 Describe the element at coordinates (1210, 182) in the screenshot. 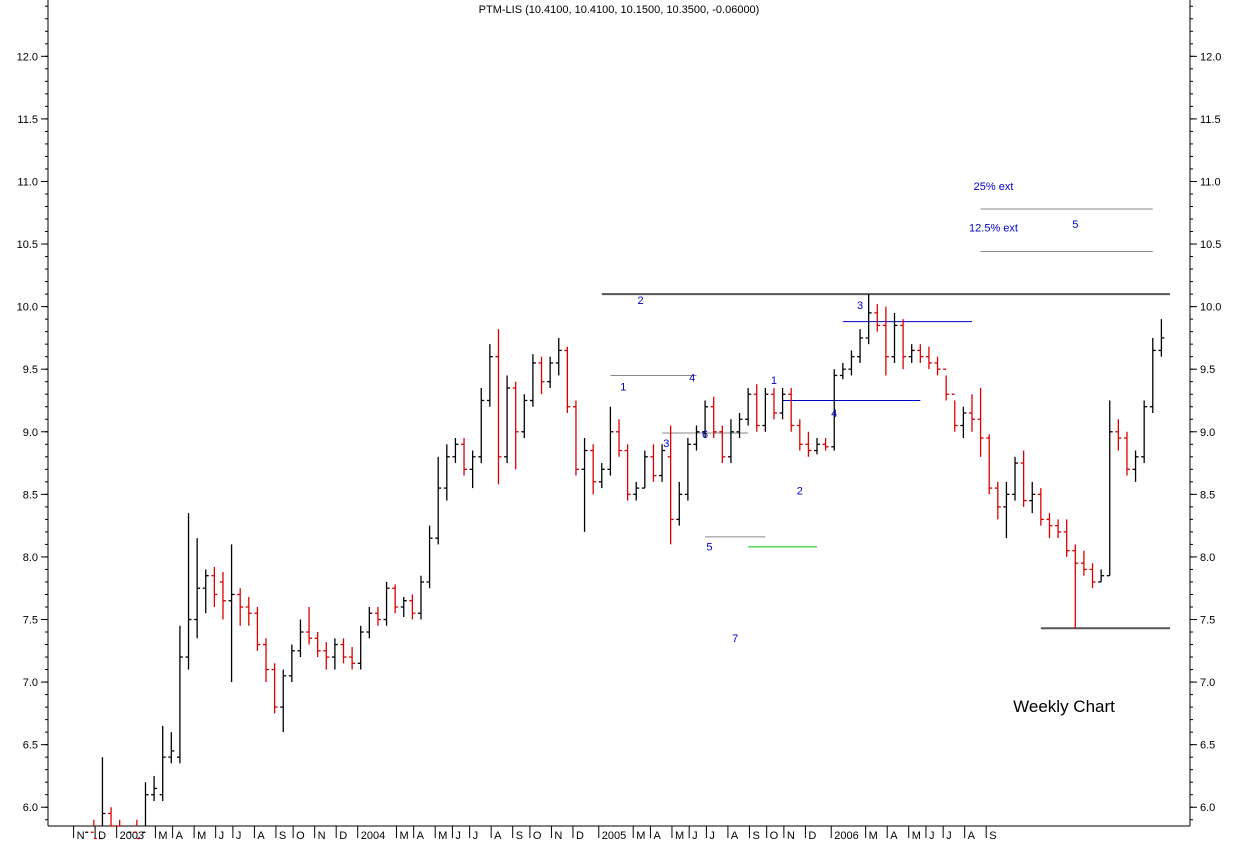

I see `y-tick-label-right: 11.0` at that location.